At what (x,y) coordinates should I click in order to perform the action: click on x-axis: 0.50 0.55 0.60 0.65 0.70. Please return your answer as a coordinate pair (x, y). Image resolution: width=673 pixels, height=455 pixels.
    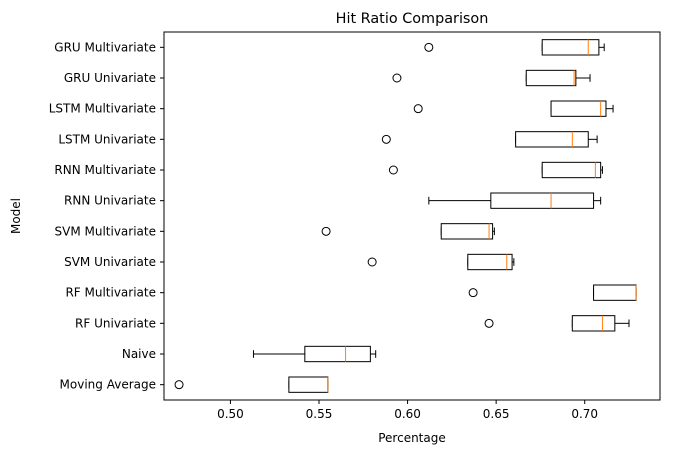
    Looking at the image, I should click on (407, 410).